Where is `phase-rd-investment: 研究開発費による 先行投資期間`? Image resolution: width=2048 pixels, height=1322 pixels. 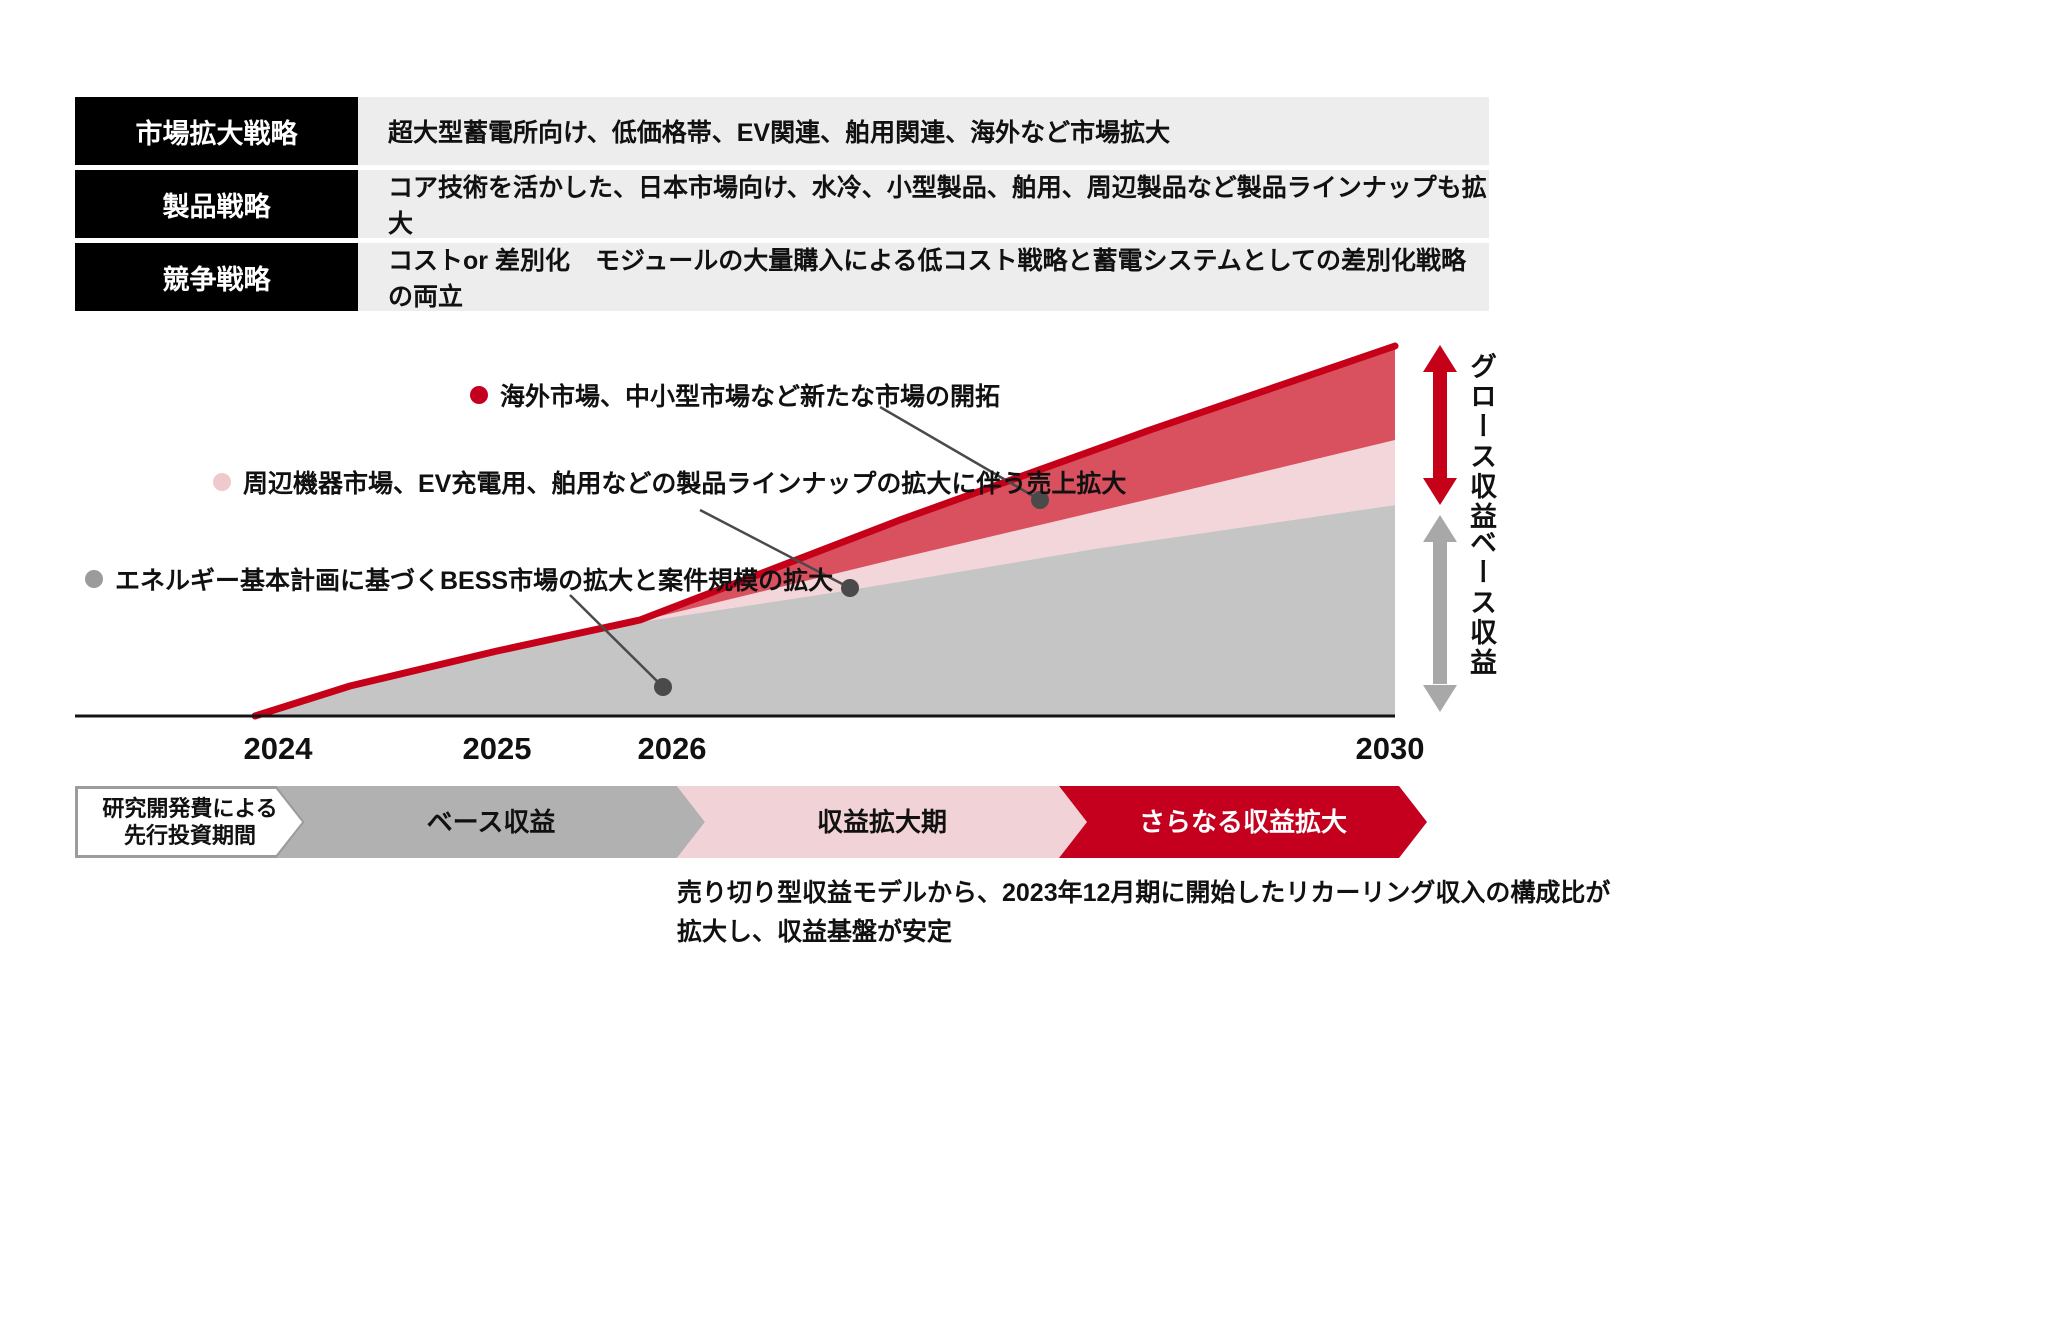 phase-rd-investment: 研究開発費による 先行投資期間 is located at coordinates (190, 822).